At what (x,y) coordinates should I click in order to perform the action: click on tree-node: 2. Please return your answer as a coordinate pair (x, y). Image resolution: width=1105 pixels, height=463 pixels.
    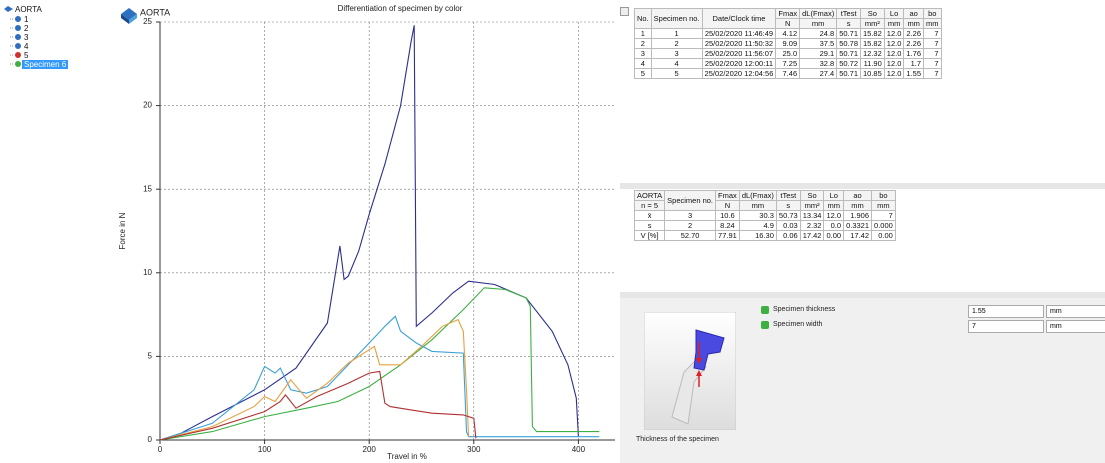
    Looking at the image, I should click on (20, 28).